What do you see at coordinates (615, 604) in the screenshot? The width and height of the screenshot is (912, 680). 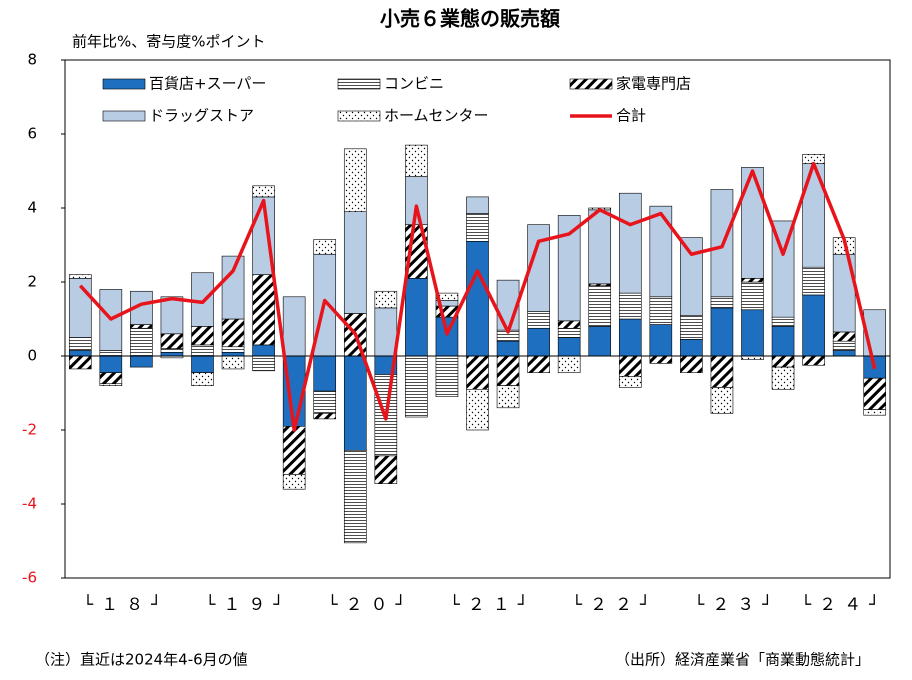 I see `x-group-label: └２２┘` at bounding box center [615, 604].